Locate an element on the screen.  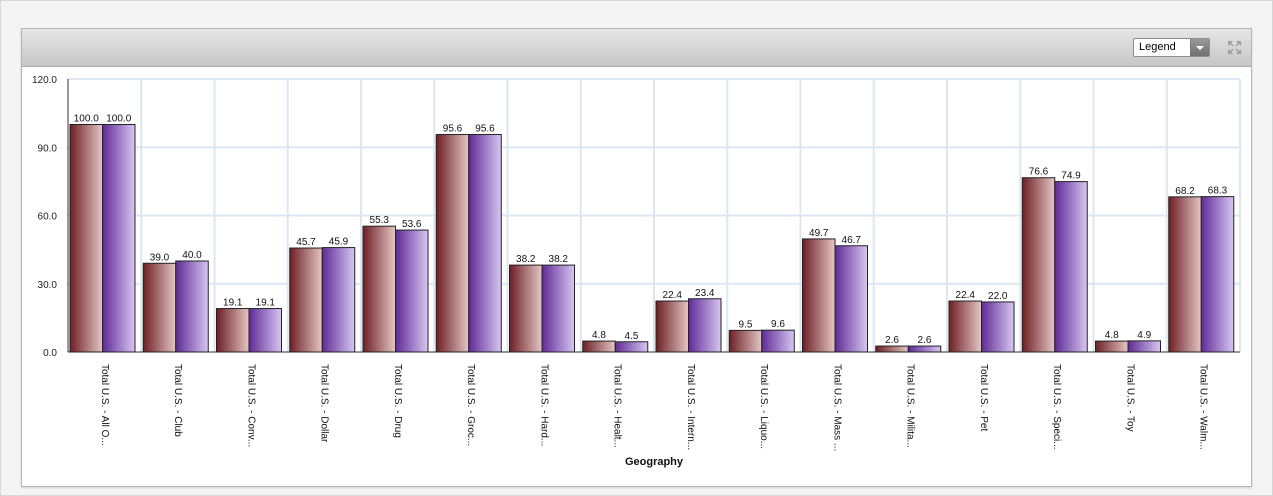
x-axis-title: Geography is located at coordinates (654, 462).